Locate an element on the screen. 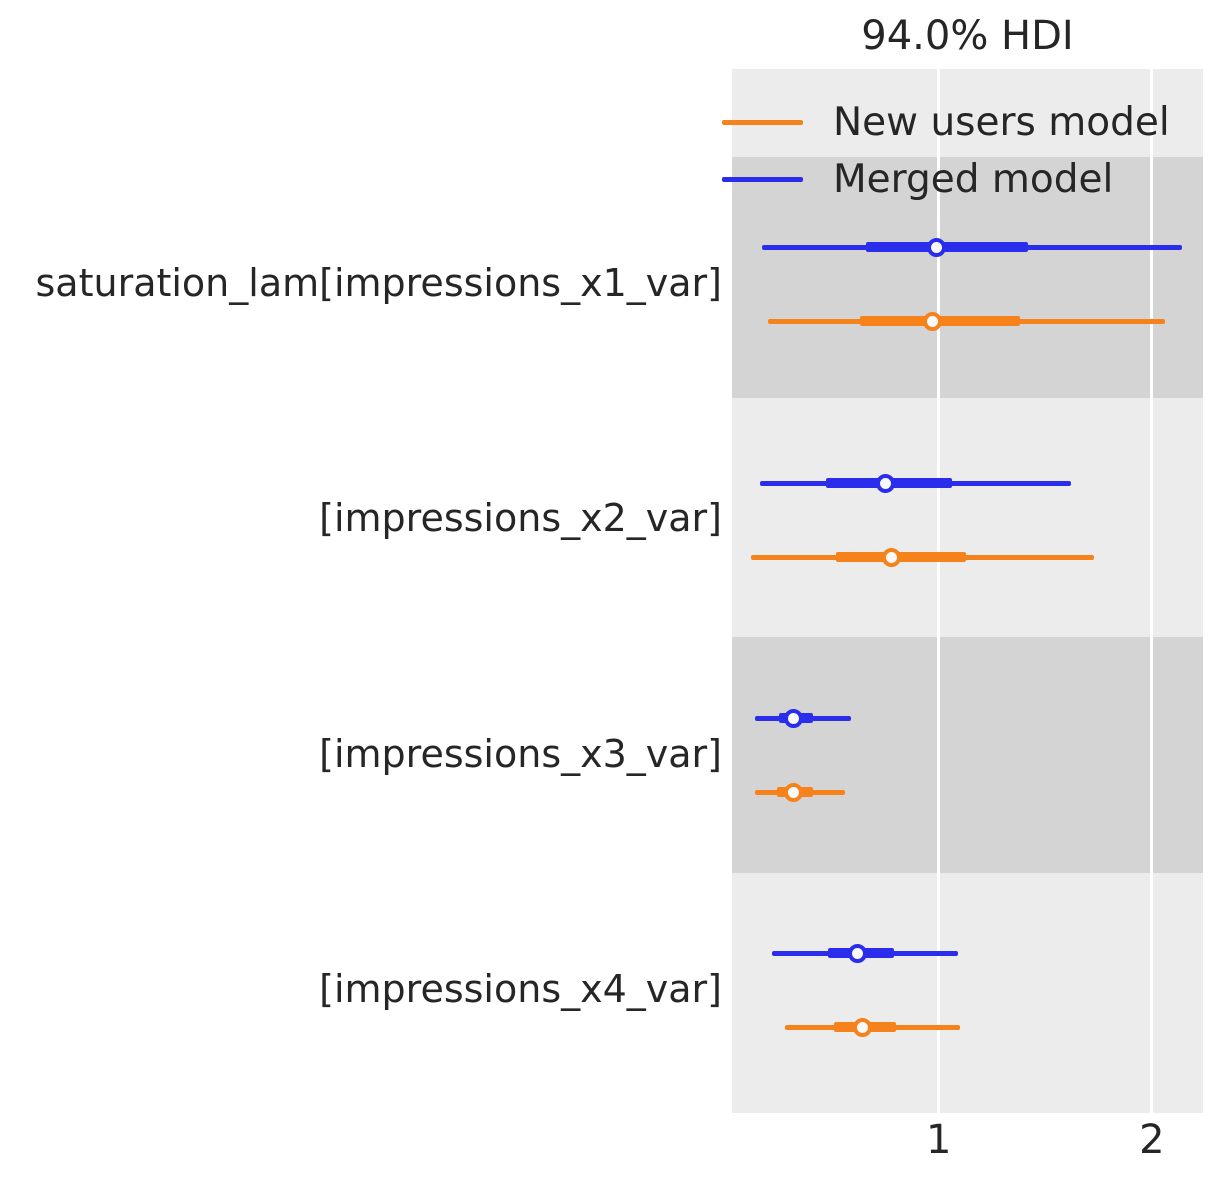 The image size is (1223, 1183). x-tick-label: 1 is located at coordinates (938, 1140).